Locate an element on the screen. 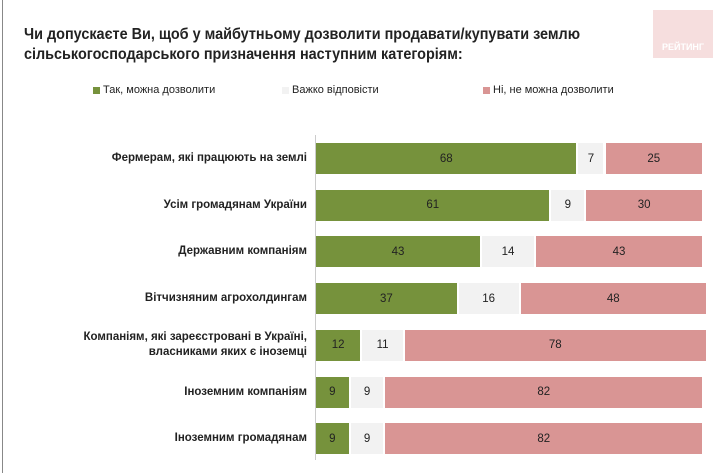 The image size is (720, 473). category-label: Вітчизняним агрохолдингам is located at coordinates (225, 298).